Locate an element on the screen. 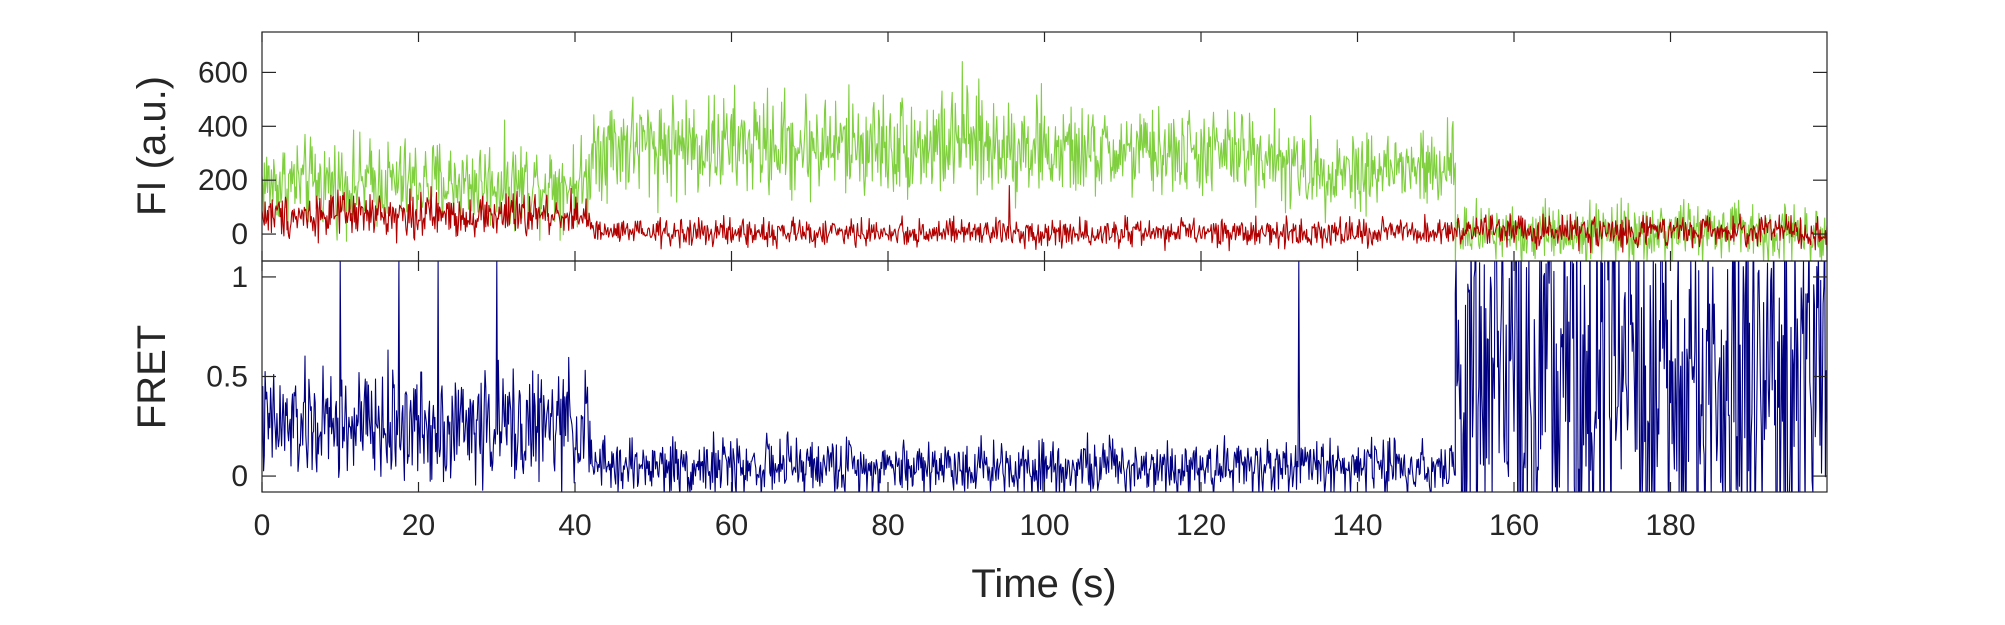 The width and height of the screenshot is (2005, 625). x-tick-label: 160 is located at coordinates (1514, 525).